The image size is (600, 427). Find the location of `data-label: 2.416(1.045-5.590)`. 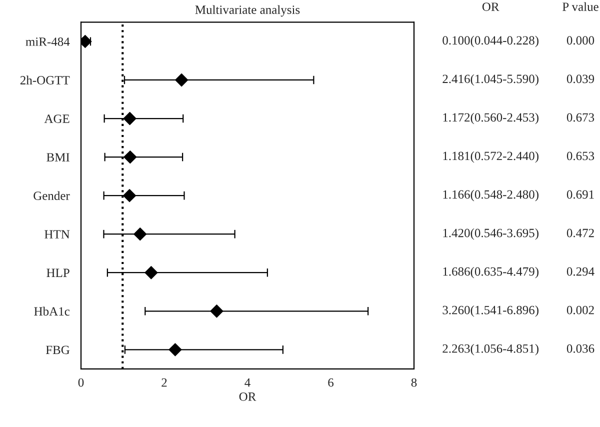

data-label: 2.416(1.045-5.590) is located at coordinates (490, 80).